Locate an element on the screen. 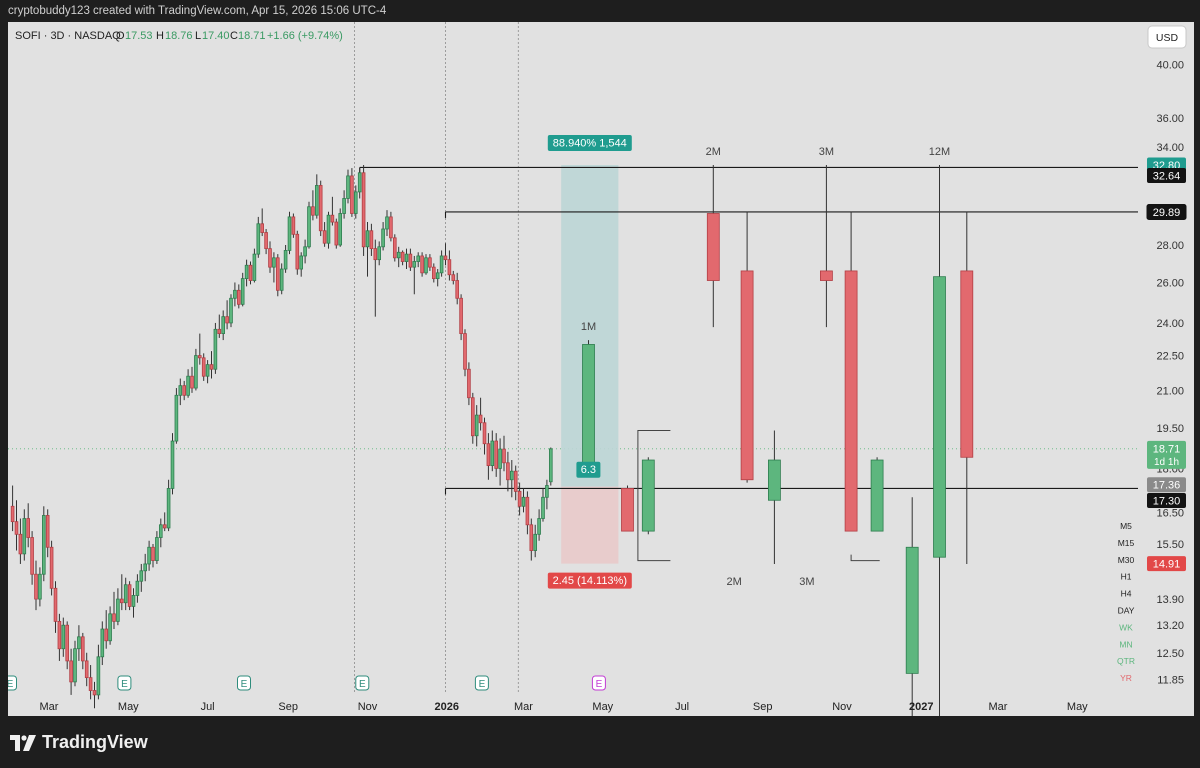 This screenshot has width=1200, height=768. timeframe-h4: H4 is located at coordinates (1126, 594).